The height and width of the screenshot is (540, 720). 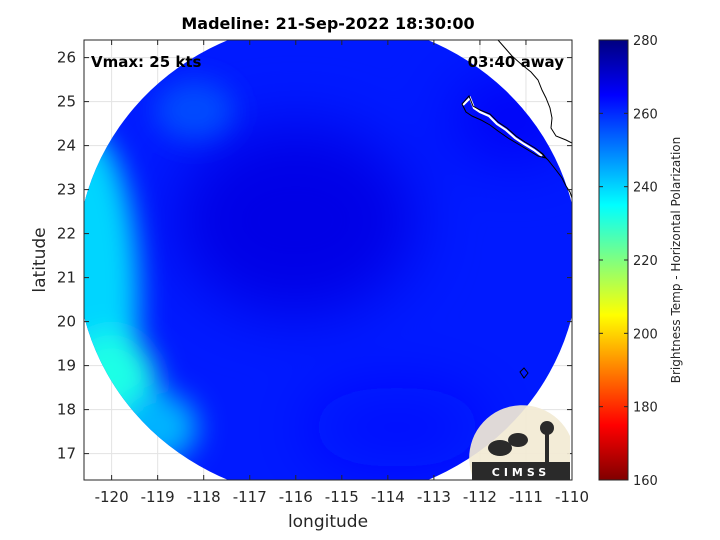 What do you see at coordinates (534, 92) in the screenshot?
I see `coastline-outer` at bounding box center [534, 92].